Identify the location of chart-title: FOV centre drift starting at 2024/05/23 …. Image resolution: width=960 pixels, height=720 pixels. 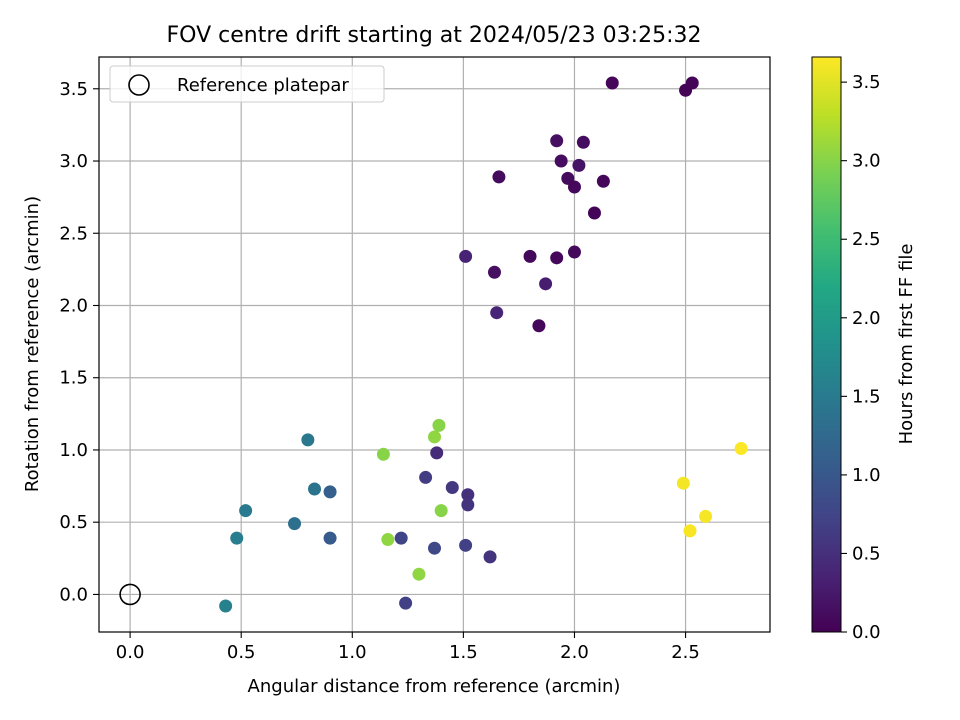
(434, 35).